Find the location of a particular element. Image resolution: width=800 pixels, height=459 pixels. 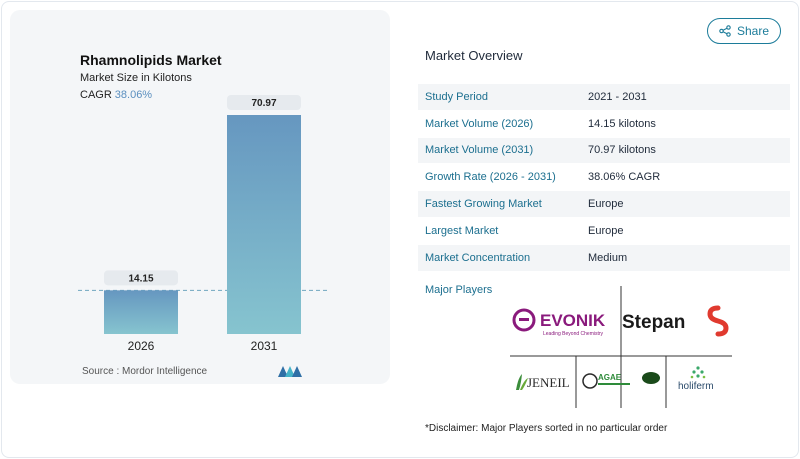

overview-row-label: Market Concentration is located at coordinates (478, 257).